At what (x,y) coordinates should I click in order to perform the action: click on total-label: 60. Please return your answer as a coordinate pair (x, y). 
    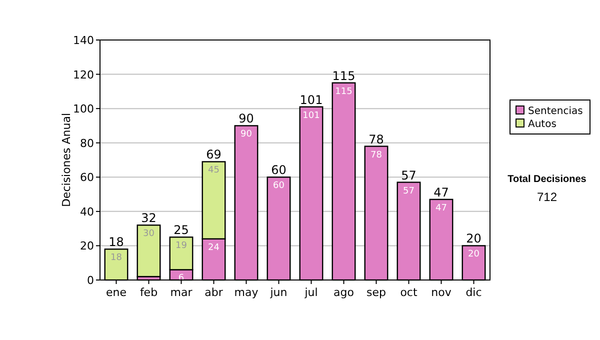
    Looking at the image, I should click on (278, 170).